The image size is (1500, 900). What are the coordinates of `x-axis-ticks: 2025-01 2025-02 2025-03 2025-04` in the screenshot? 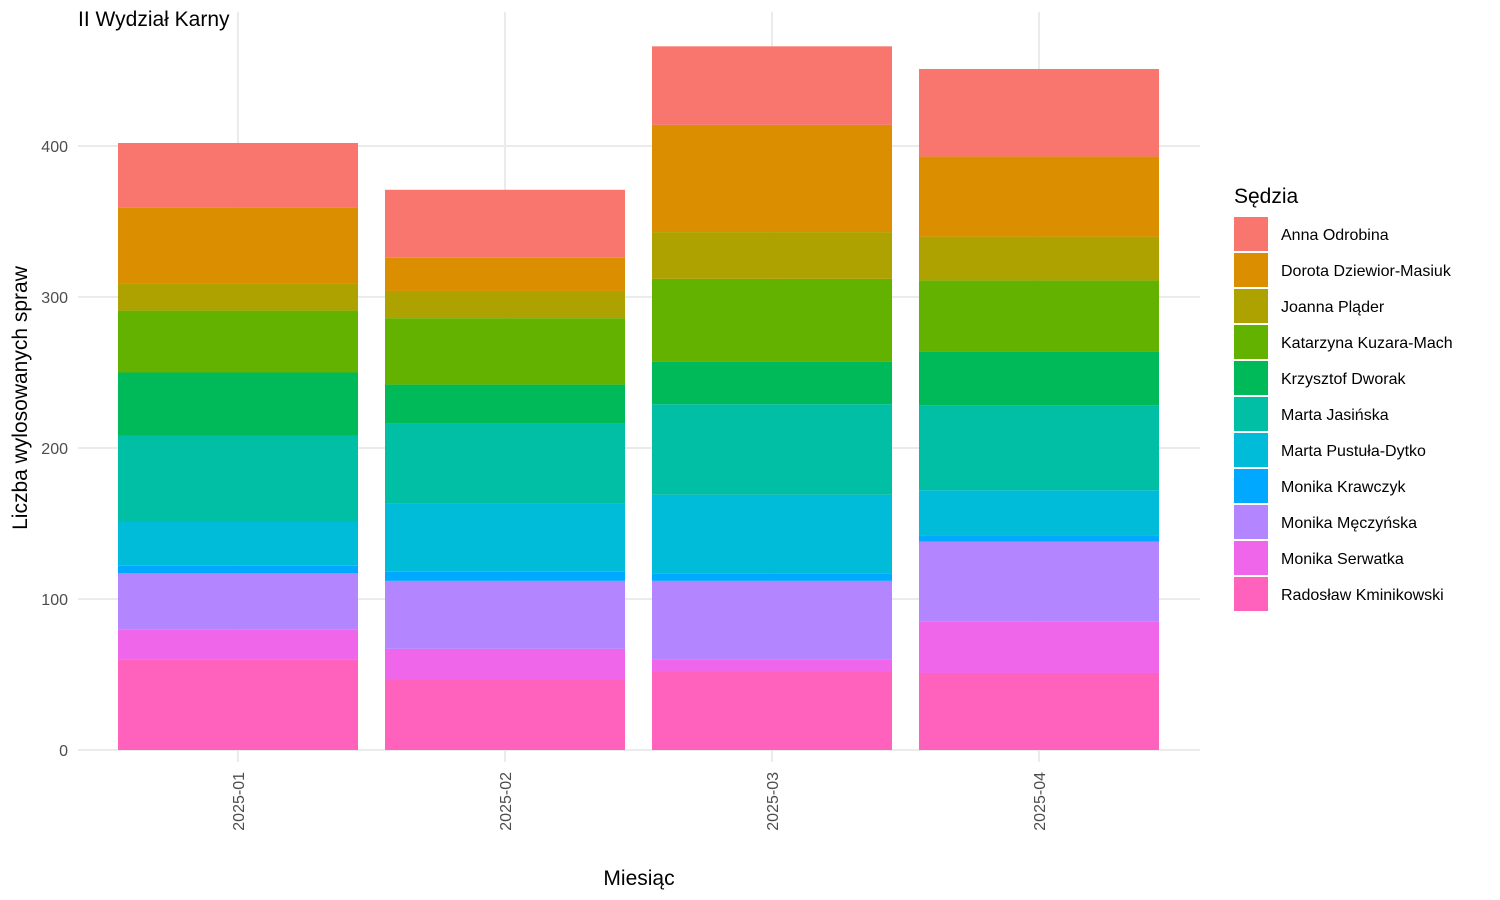 It's located at (640, 801).